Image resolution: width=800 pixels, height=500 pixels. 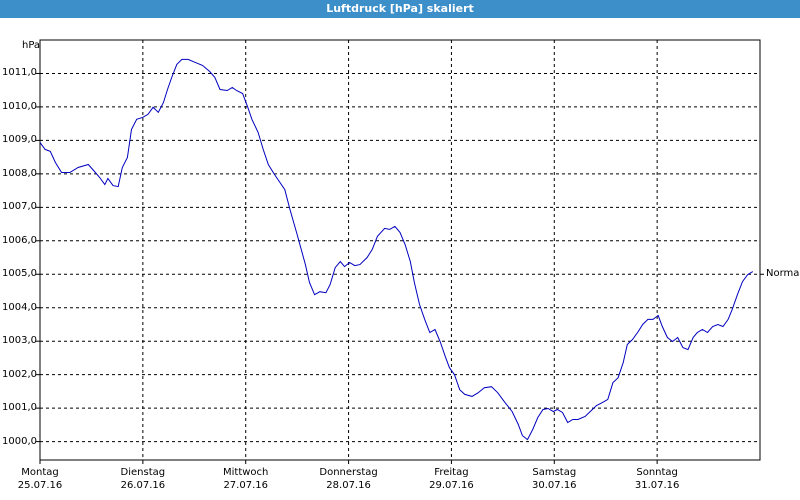 I want to click on y-tick-label: 1001,0, so click(x=19, y=408).